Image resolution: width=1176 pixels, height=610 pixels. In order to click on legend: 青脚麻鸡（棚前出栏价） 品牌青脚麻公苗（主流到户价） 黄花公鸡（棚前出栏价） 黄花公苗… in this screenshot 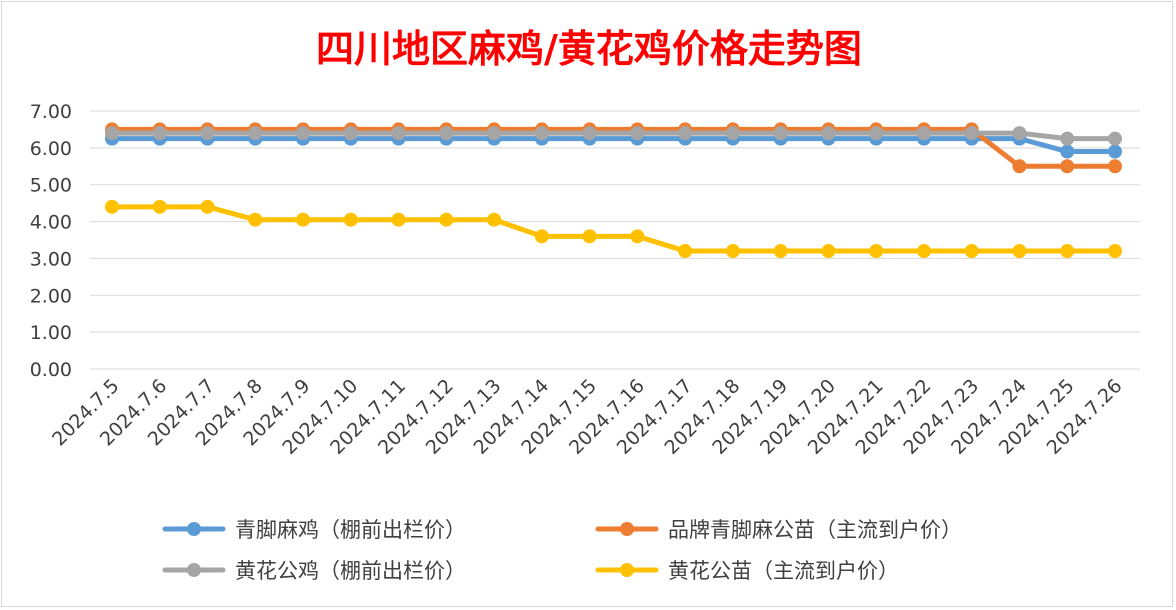, I will do `click(562, 550)`.